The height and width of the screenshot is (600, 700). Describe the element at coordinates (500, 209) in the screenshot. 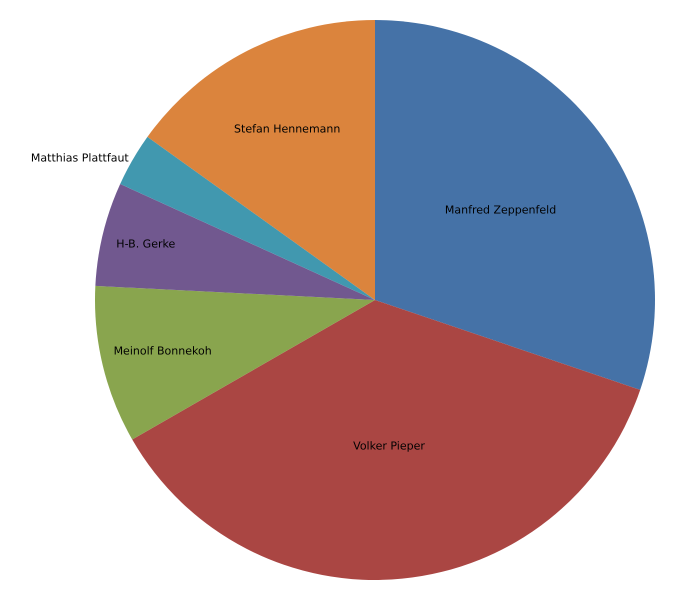

I see `slice-label: Manfred Zeppenfeld` at that location.